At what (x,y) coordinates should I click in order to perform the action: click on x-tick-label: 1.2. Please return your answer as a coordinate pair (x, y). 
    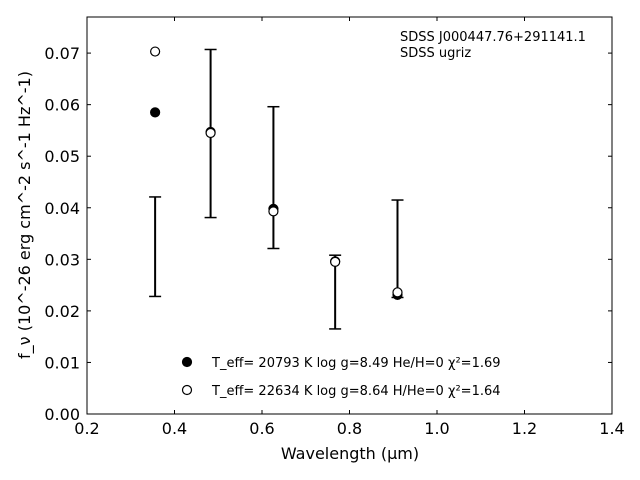
    Looking at the image, I should click on (524, 428).